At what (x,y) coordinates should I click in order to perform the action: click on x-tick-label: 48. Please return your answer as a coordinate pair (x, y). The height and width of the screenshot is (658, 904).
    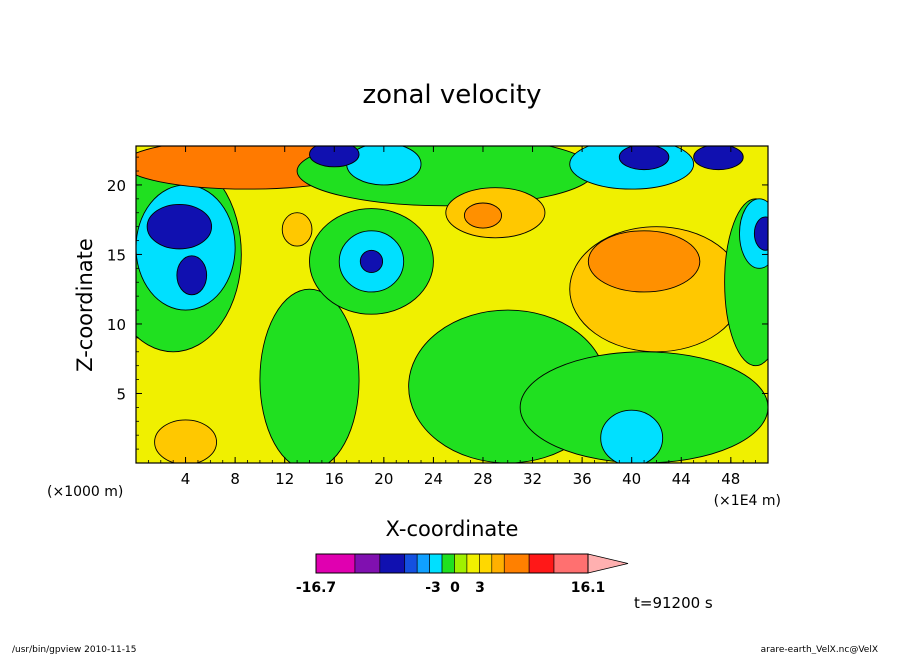
    Looking at the image, I should click on (730, 479).